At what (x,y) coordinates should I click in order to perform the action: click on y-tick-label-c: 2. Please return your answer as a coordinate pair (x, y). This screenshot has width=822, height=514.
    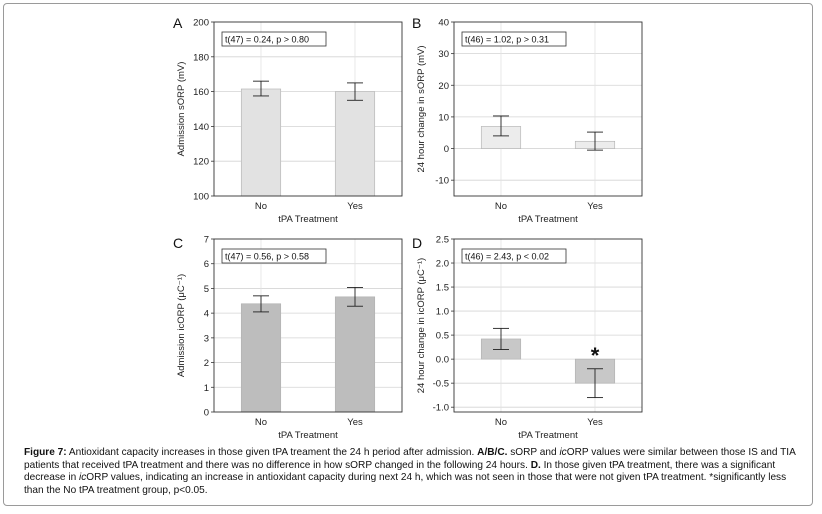
    Looking at the image, I should click on (206, 363).